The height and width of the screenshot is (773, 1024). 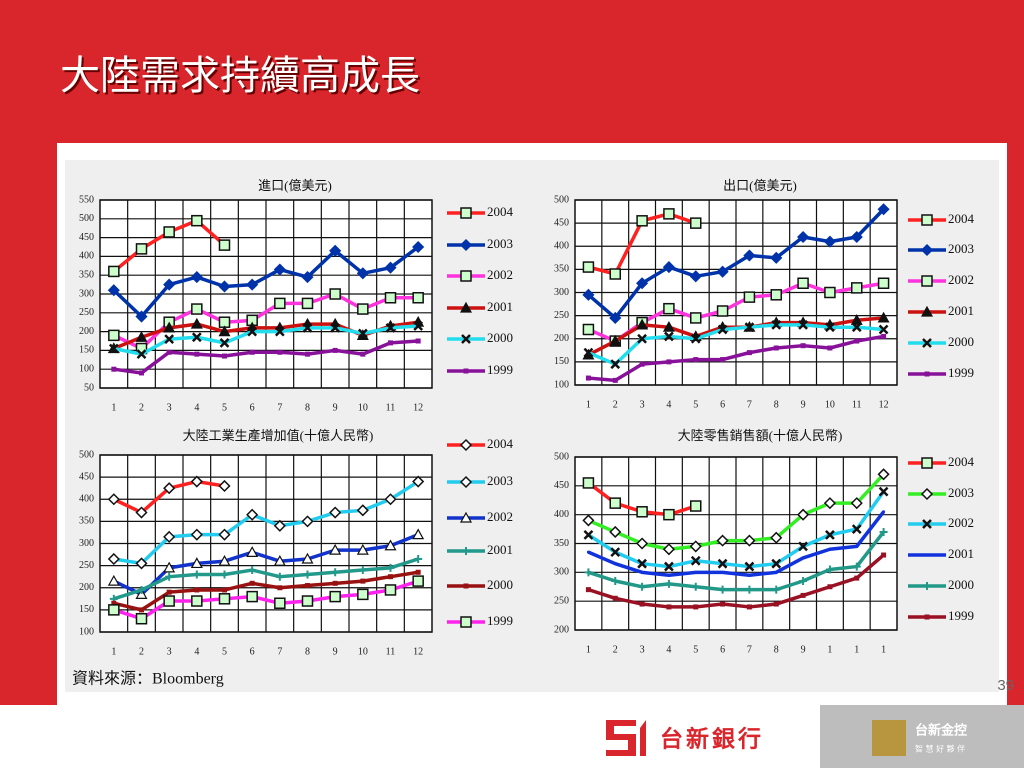 I want to click on x-tick-label: 10, so click(x=363, y=407).